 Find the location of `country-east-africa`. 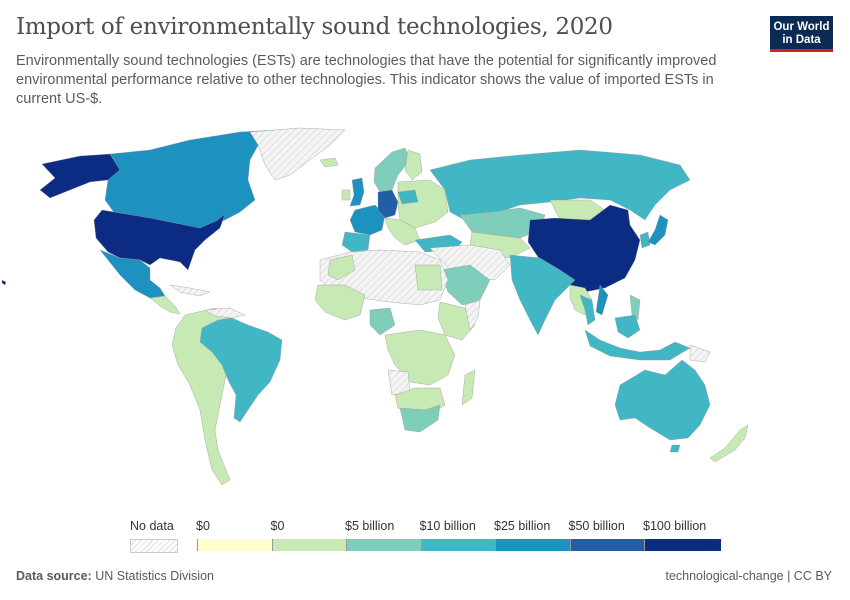

country-east-africa is located at coordinates (456, 321).